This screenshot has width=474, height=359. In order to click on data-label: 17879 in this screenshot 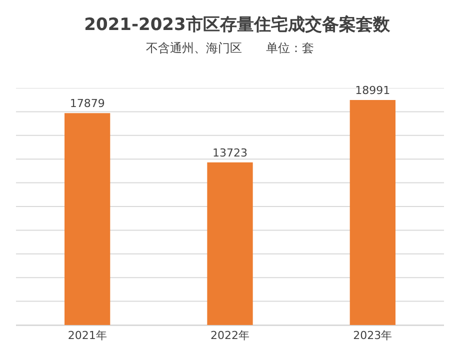, I will do `click(87, 103)`.